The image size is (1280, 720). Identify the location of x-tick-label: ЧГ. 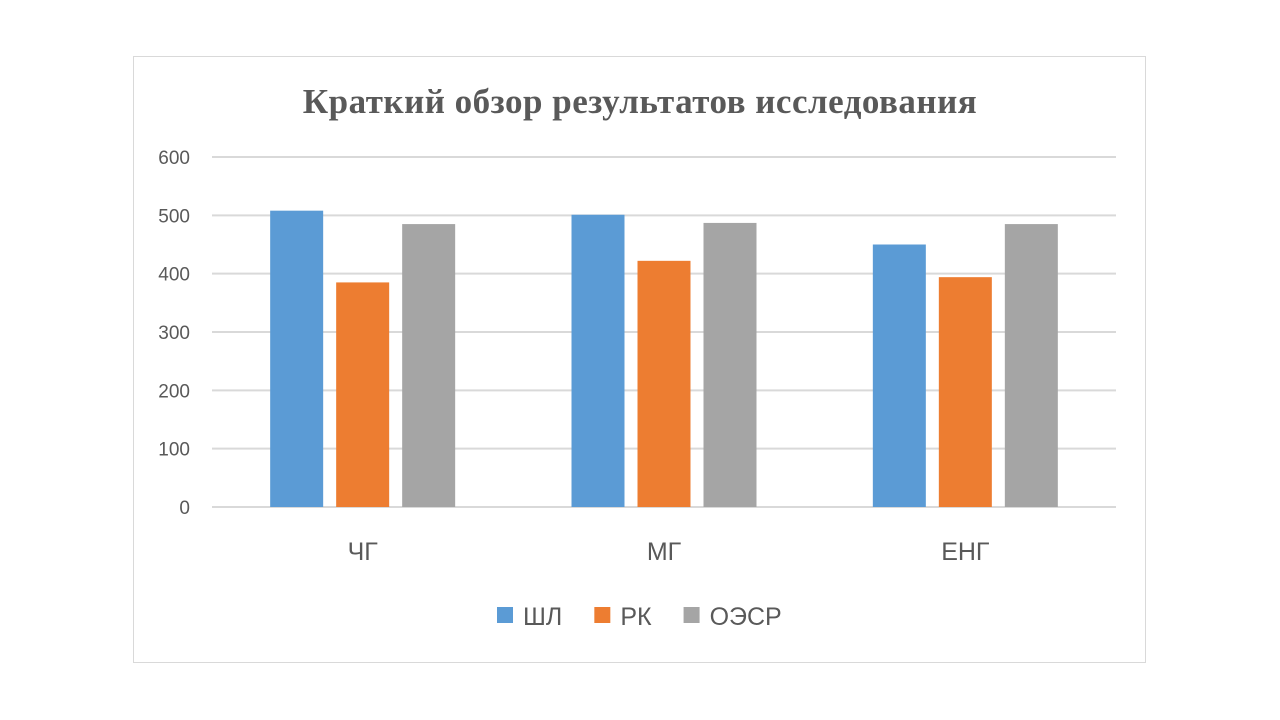
(363, 552).